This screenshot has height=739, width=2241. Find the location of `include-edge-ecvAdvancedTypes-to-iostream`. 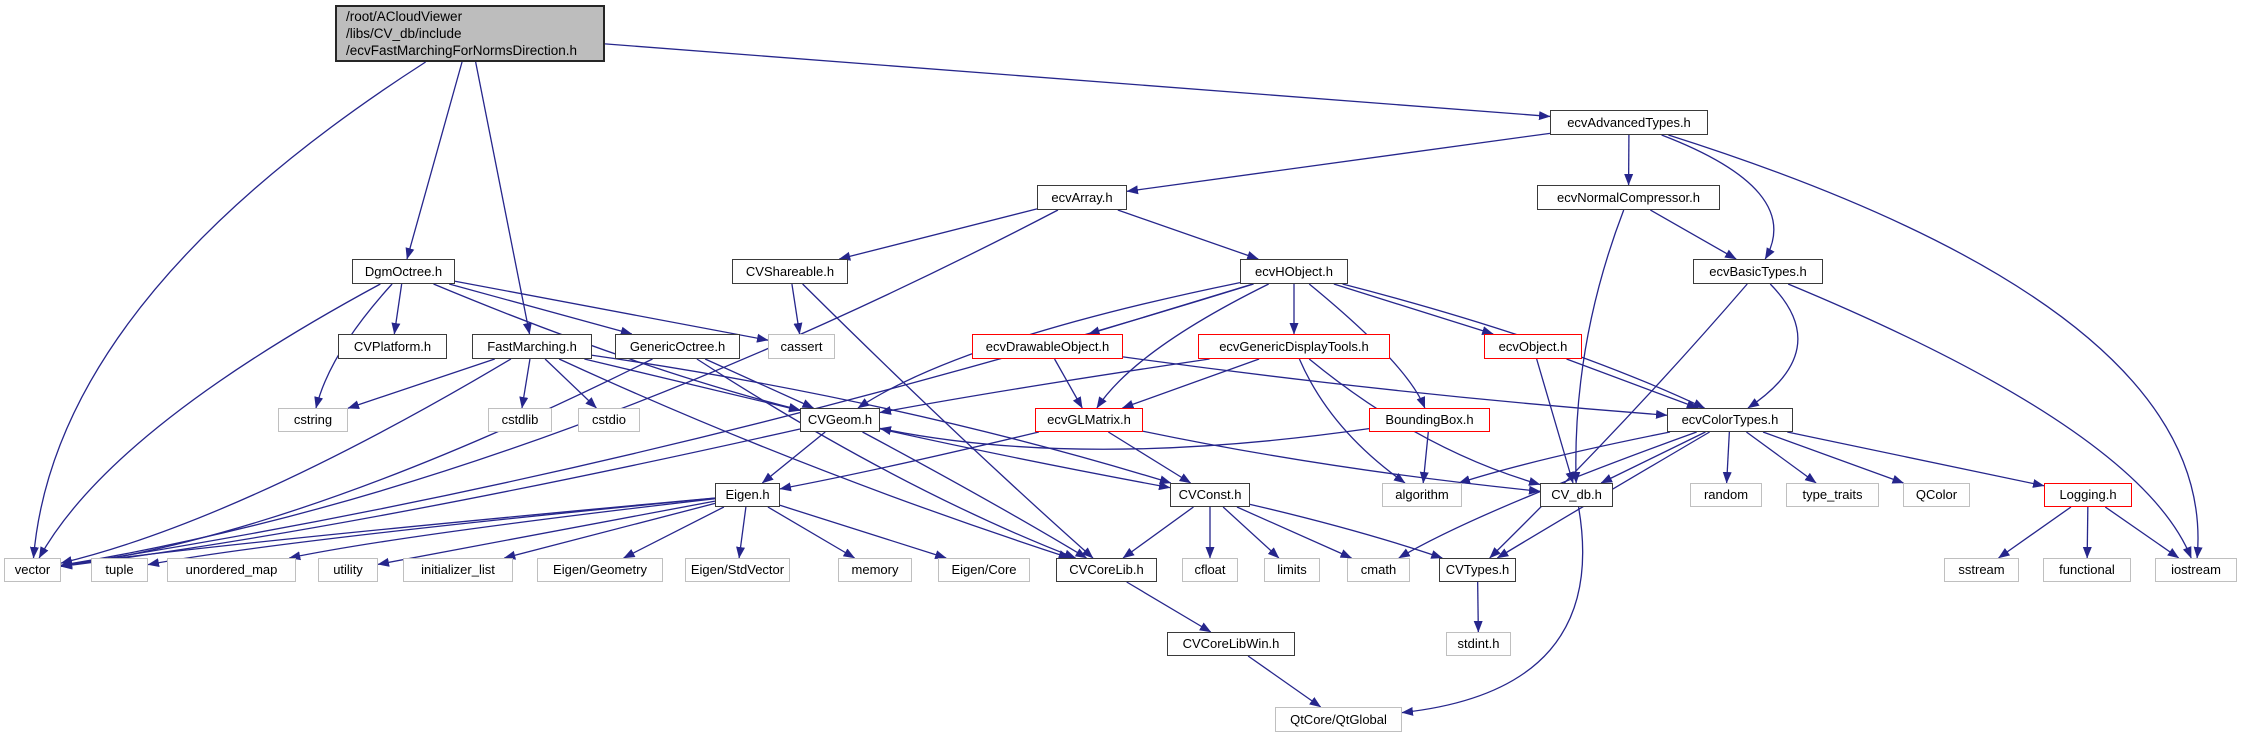

include-edge-ecvAdvancedTypes-to-iostream is located at coordinates (1935, 346).